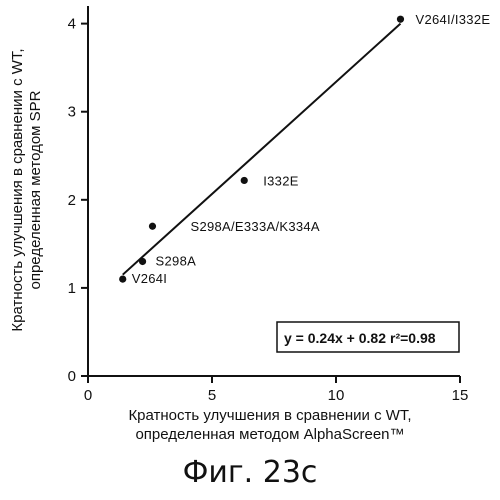 This screenshot has width=500, height=500. Describe the element at coordinates (35, 189) in the screenshot. I see `y-axis-title-line-2: определенная методом SPR` at that location.